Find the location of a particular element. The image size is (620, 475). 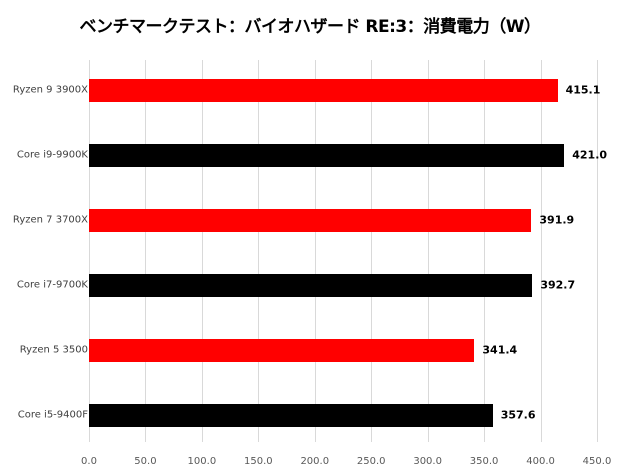

data-label: 415.1 is located at coordinates (583, 90).